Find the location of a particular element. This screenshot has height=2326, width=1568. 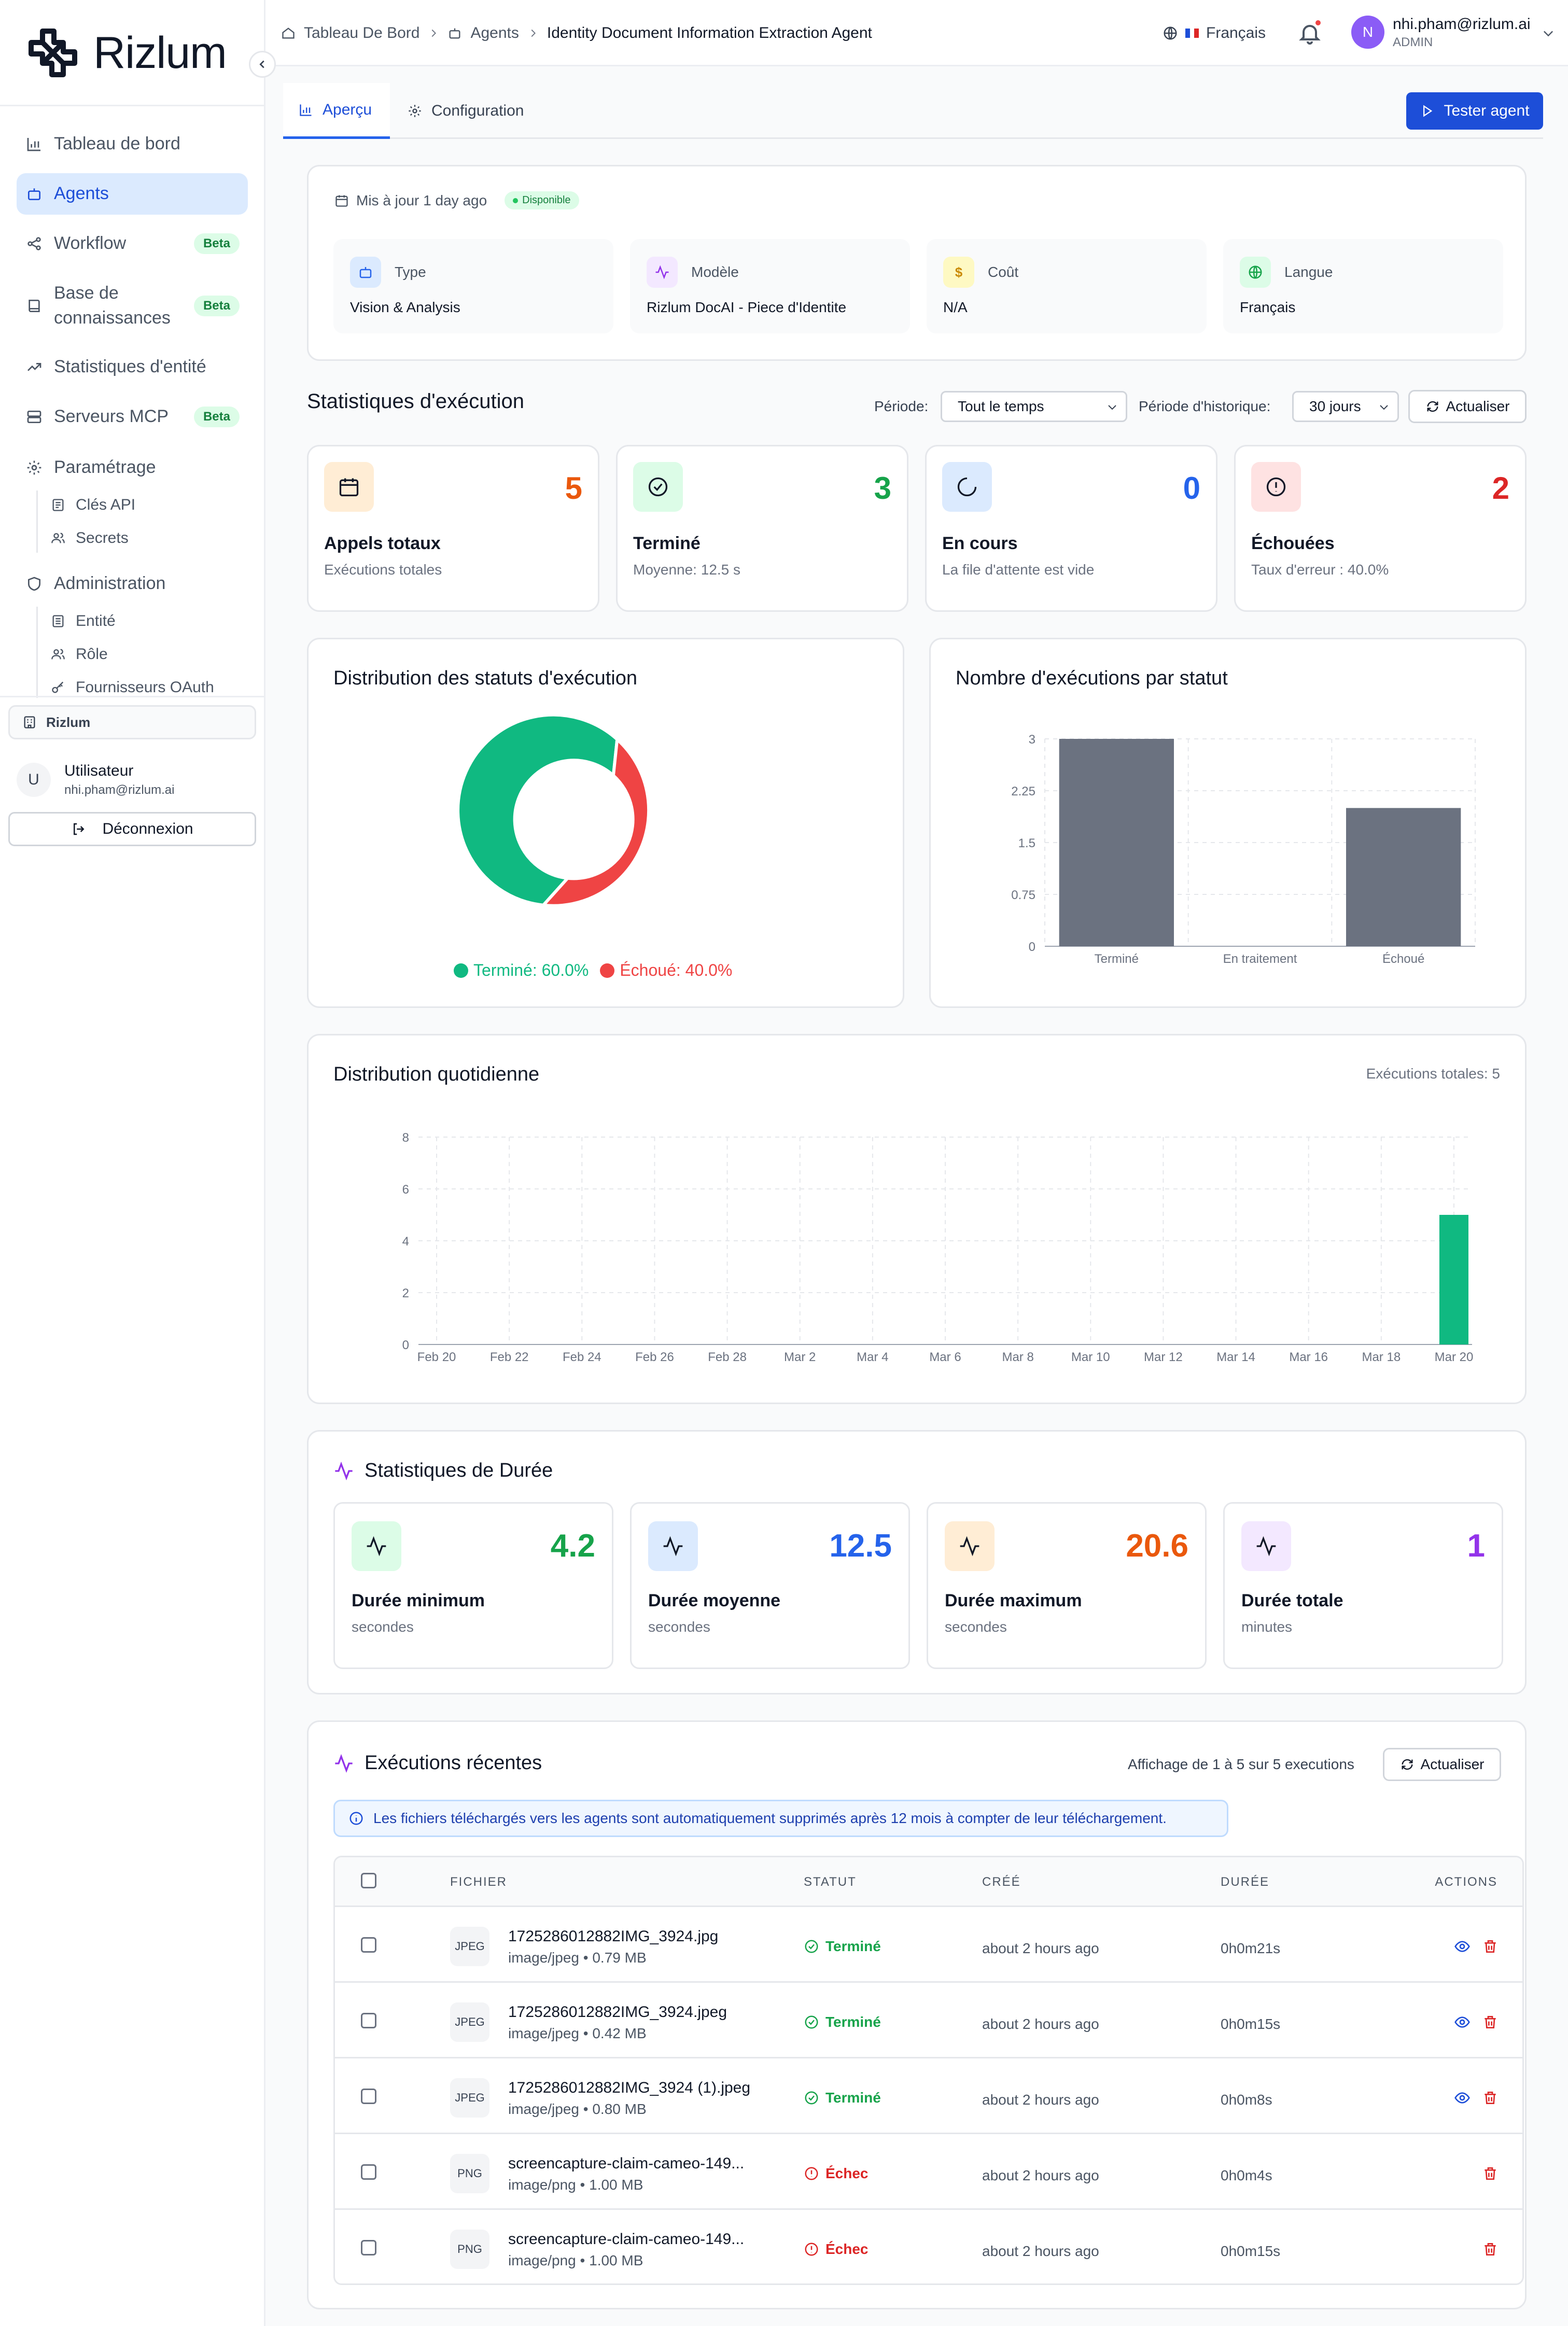

sidebar-divider is located at coordinates (132, 696).